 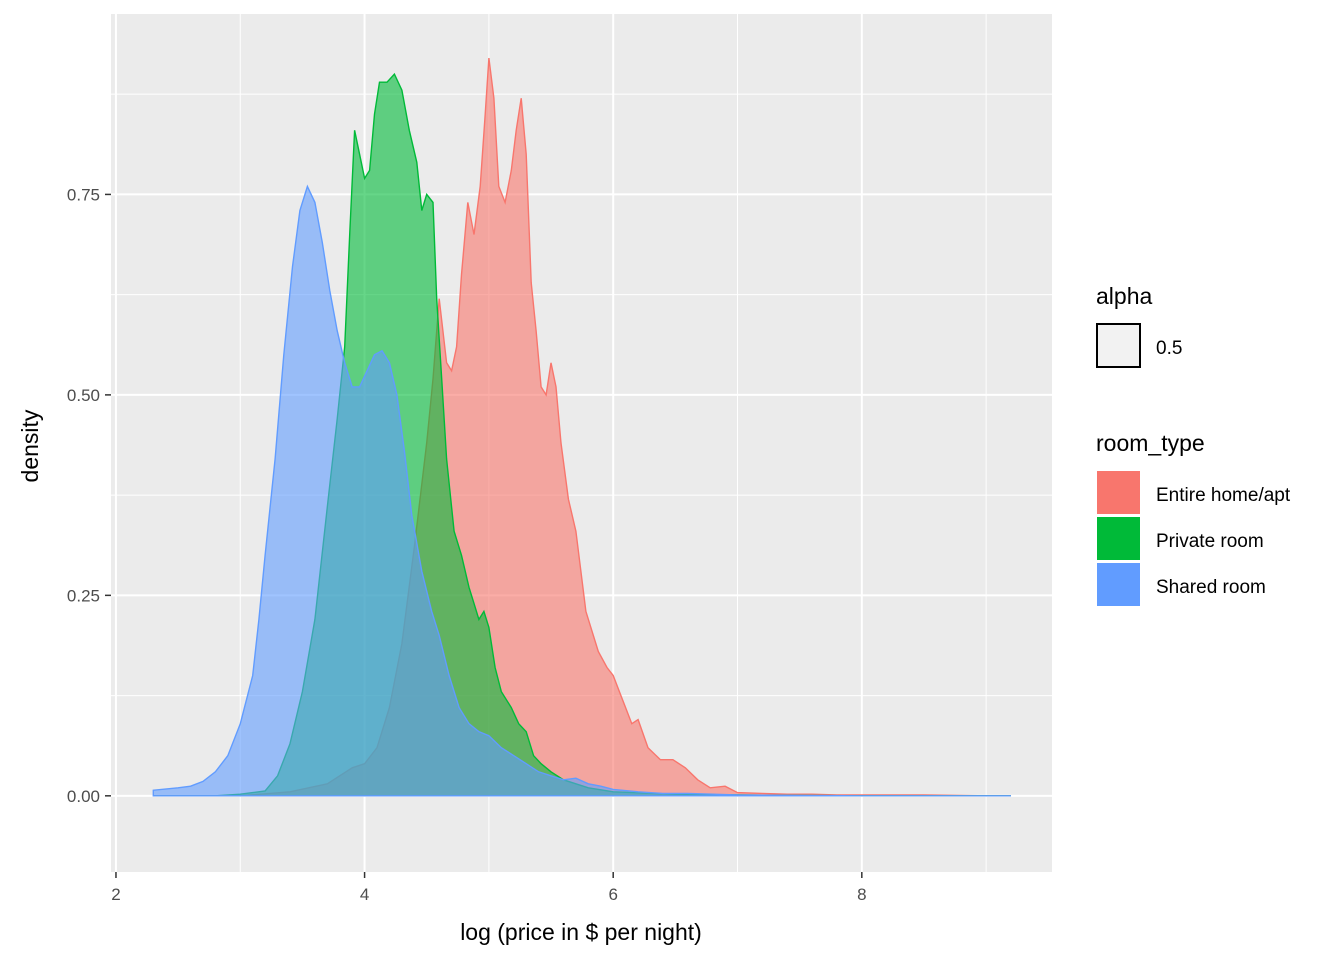 What do you see at coordinates (1211, 587) in the screenshot?
I see `legend-key-label: Shared room` at bounding box center [1211, 587].